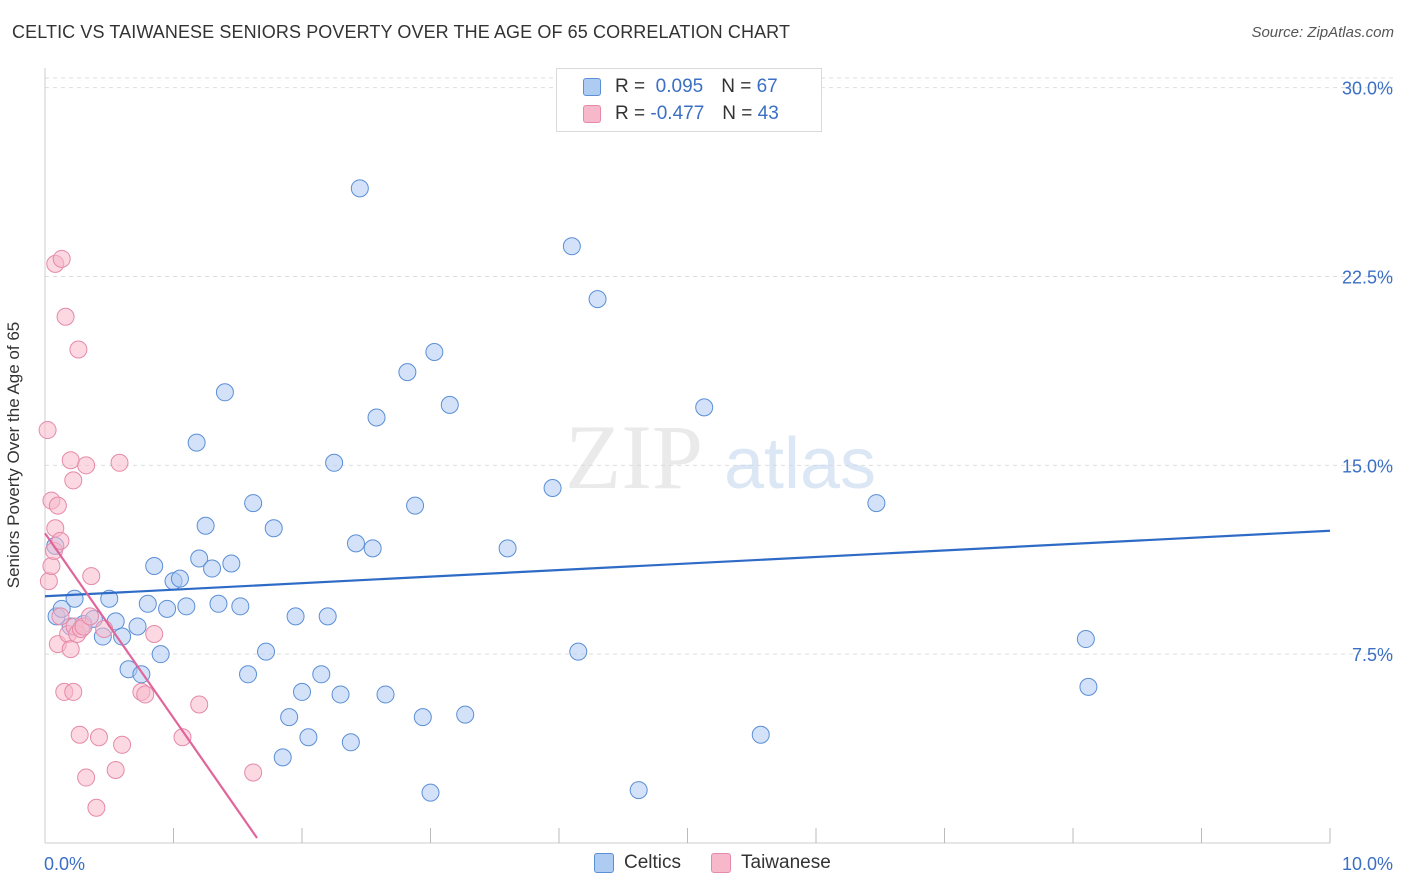 The height and width of the screenshot is (892, 1406). I want to click on source-label: Source: ZipAtlas.com, so click(1322, 32).